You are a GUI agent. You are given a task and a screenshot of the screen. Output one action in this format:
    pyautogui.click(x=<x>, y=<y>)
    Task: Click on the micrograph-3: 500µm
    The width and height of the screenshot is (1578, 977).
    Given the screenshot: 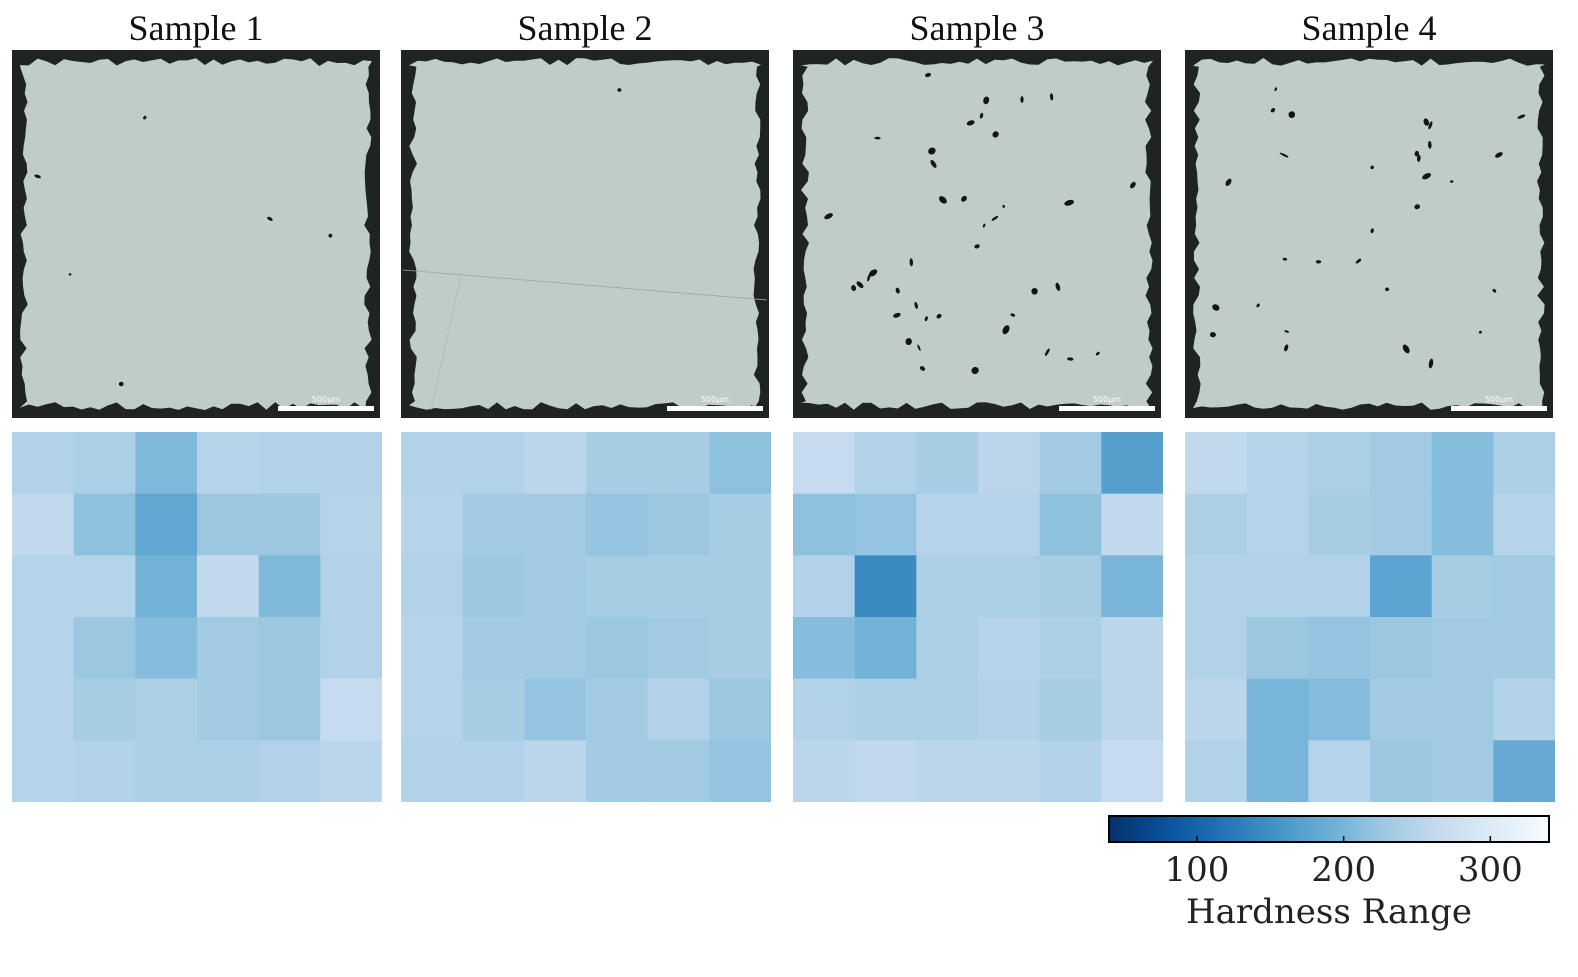 What is the action you would take?
    pyautogui.click(x=977, y=234)
    